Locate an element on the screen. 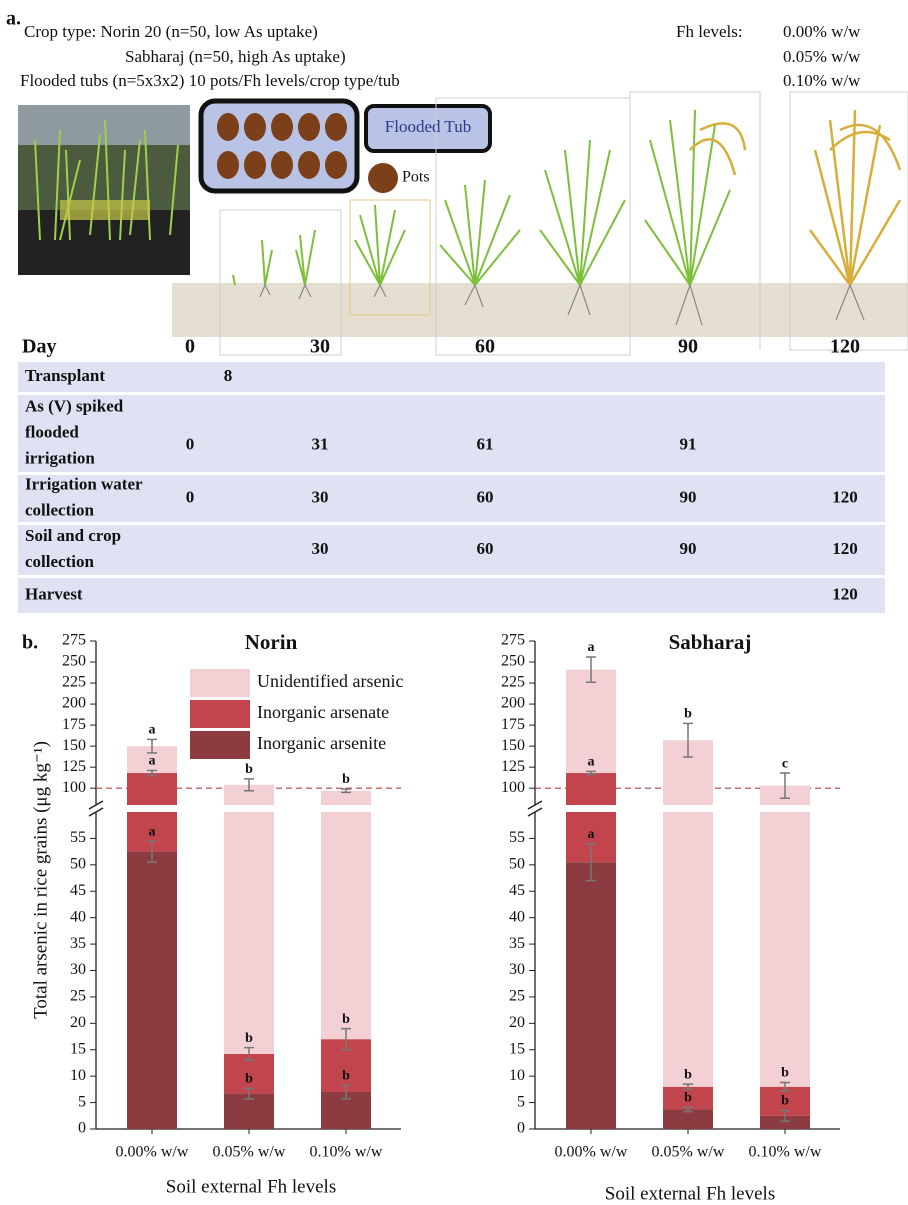 The width and height of the screenshot is (908, 1205). day-value: 90 is located at coordinates (688, 347).